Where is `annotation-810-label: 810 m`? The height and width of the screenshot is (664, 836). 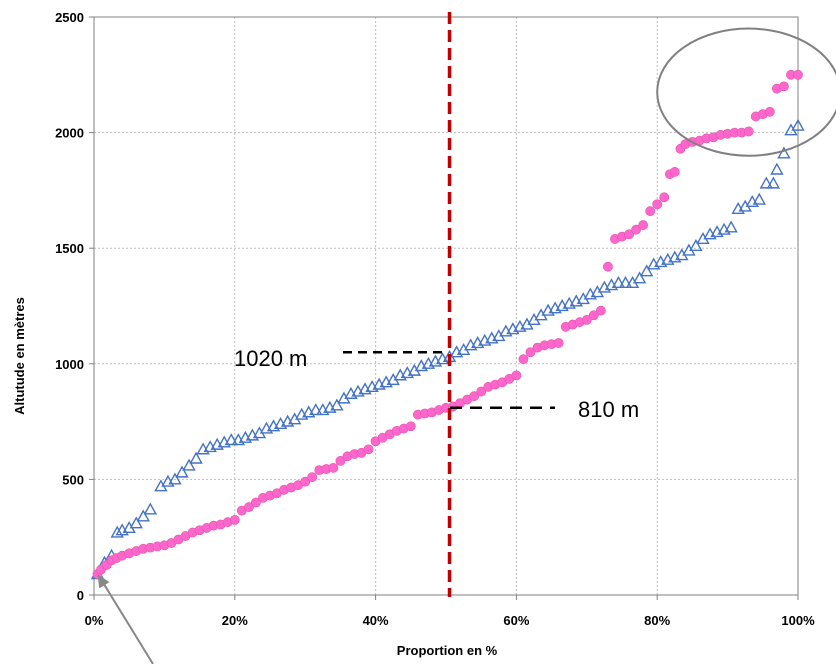 annotation-810-label: 810 m is located at coordinates (608, 409).